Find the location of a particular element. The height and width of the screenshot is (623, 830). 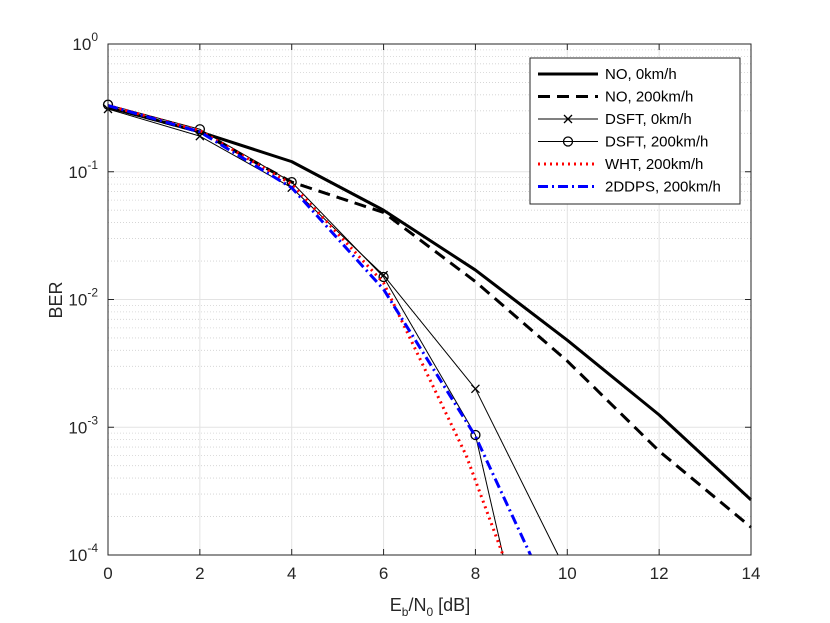

x-tick-label: 10 is located at coordinates (567, 573).